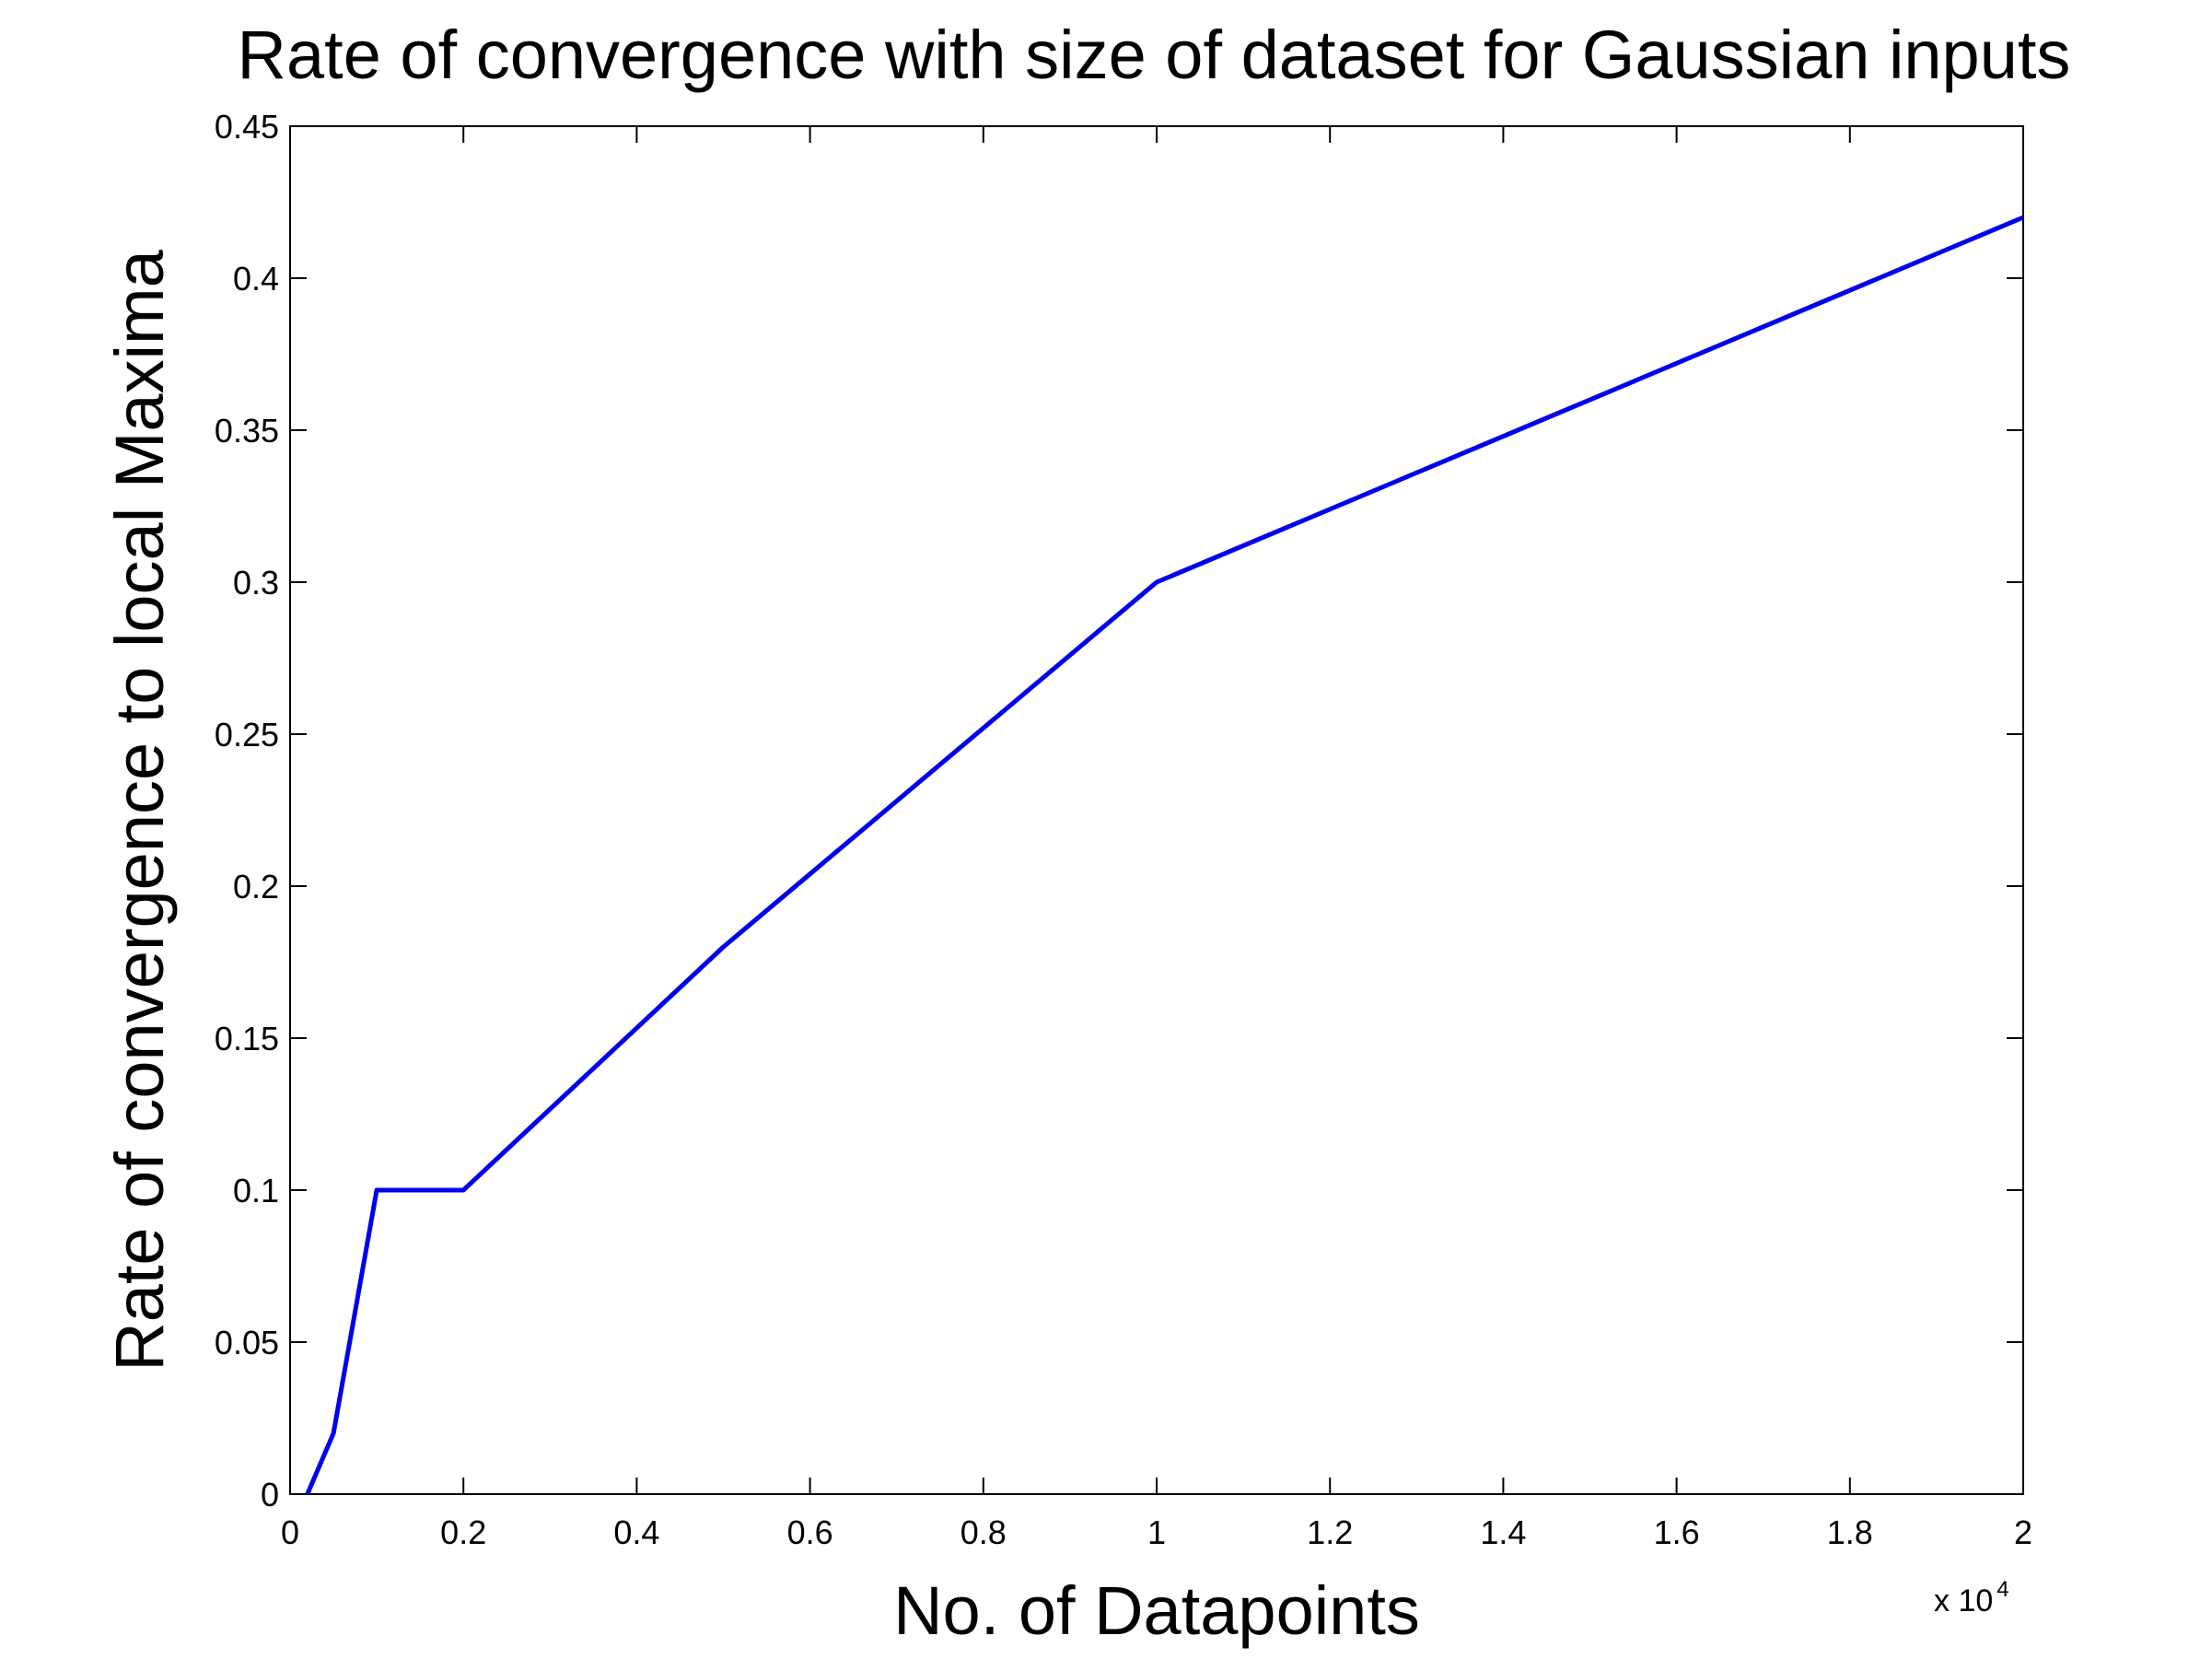  I want to click on x-tick-label: 2, so click(2023, 1532).